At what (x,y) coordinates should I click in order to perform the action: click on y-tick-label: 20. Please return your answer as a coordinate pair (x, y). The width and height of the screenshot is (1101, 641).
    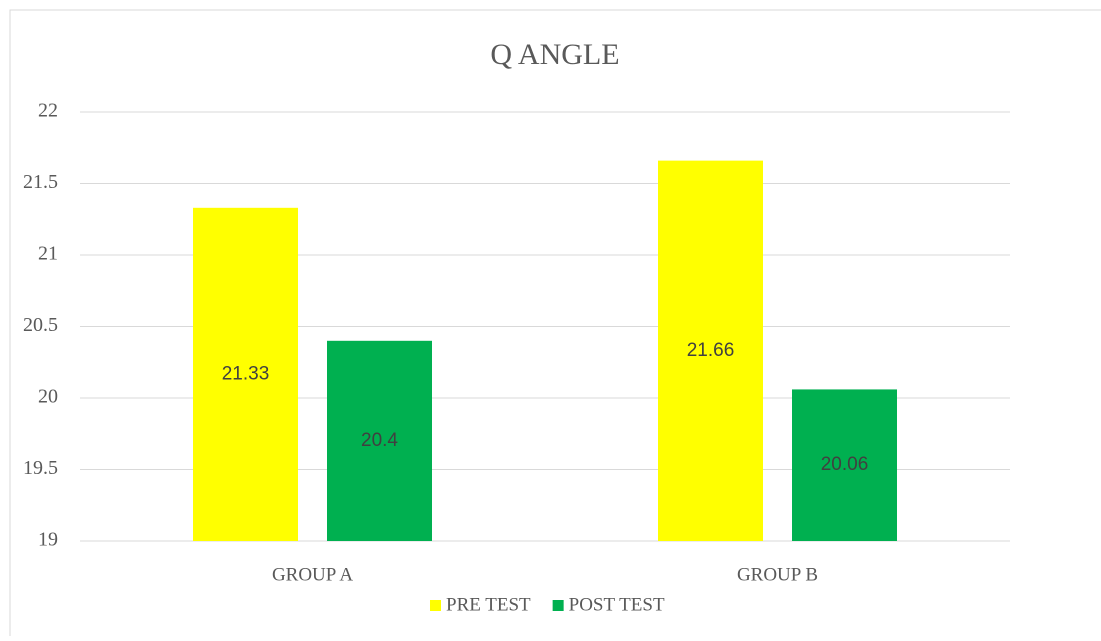
    Looking at the image, I should click on (48, 397).